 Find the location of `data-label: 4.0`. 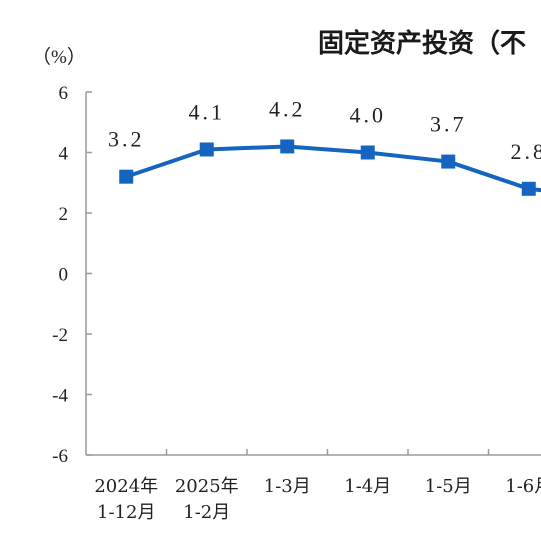

data-label: 4.0 is located at coordinates (368, 115).